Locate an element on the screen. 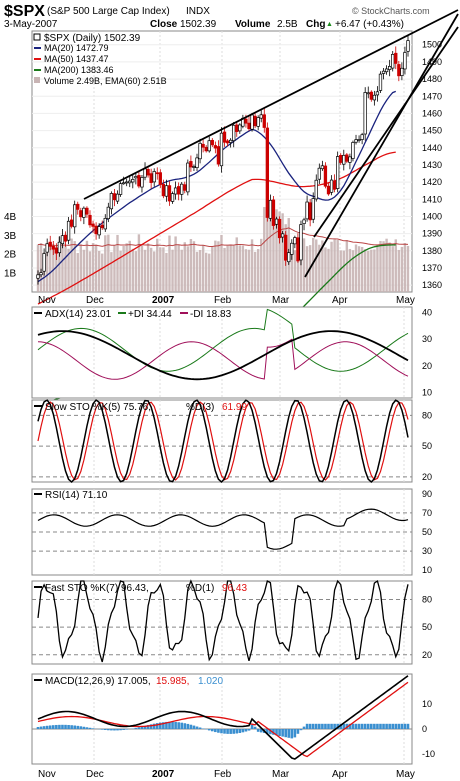 This screenshot has width=460, height=781. price-axis-tick-label: 1400 is located at coordinates (432, 216).